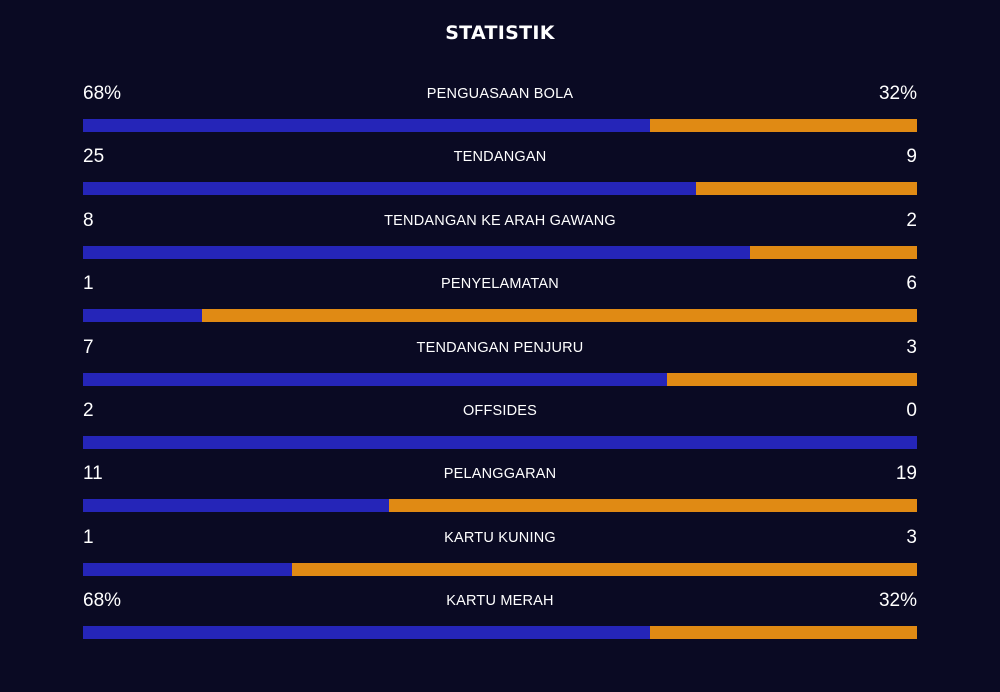 This screenshot has width=1000, height=692. Describe the element at coordinates (500, 220) in the screenshot. I see `stat-label: TENDANGAN KE ARAH GAWANG` at that location.